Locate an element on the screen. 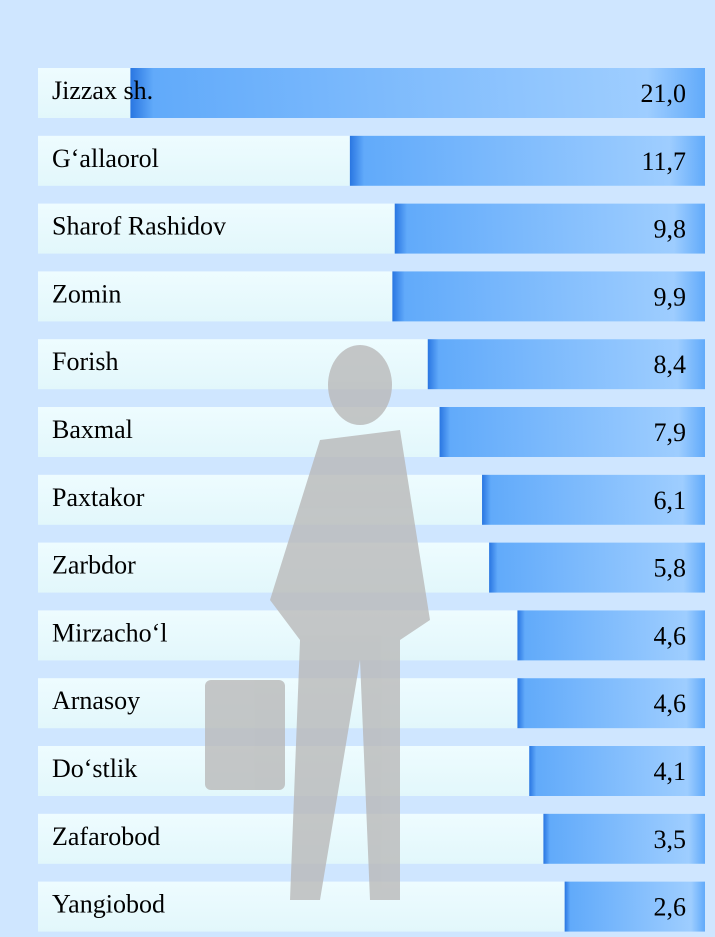 This screenshot has width=715, height=937. value-label: 3,5 is located at coordinates (670, 839).